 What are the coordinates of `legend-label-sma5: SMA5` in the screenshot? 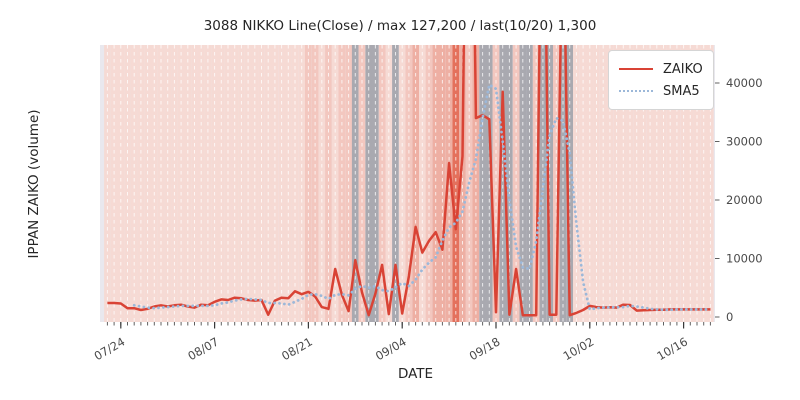 It's located at (681, 91).